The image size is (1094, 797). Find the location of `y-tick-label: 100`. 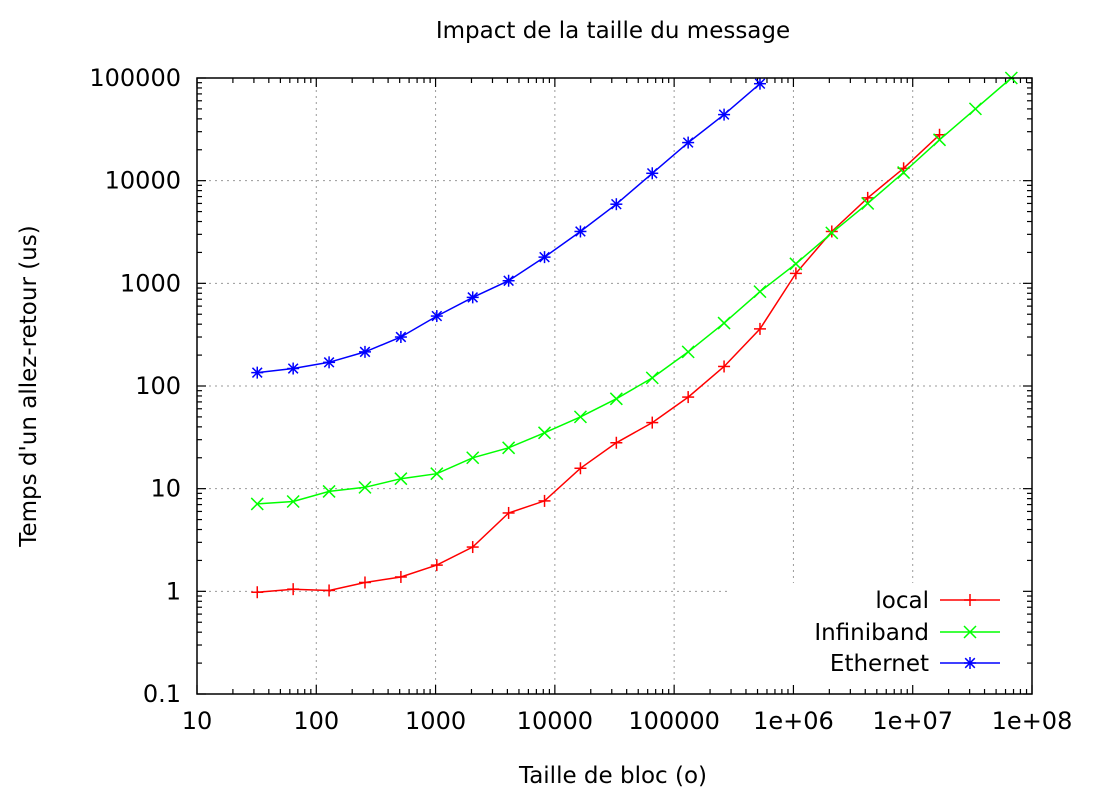

y-tick-label: 100 is located at coordinates (158, 386).